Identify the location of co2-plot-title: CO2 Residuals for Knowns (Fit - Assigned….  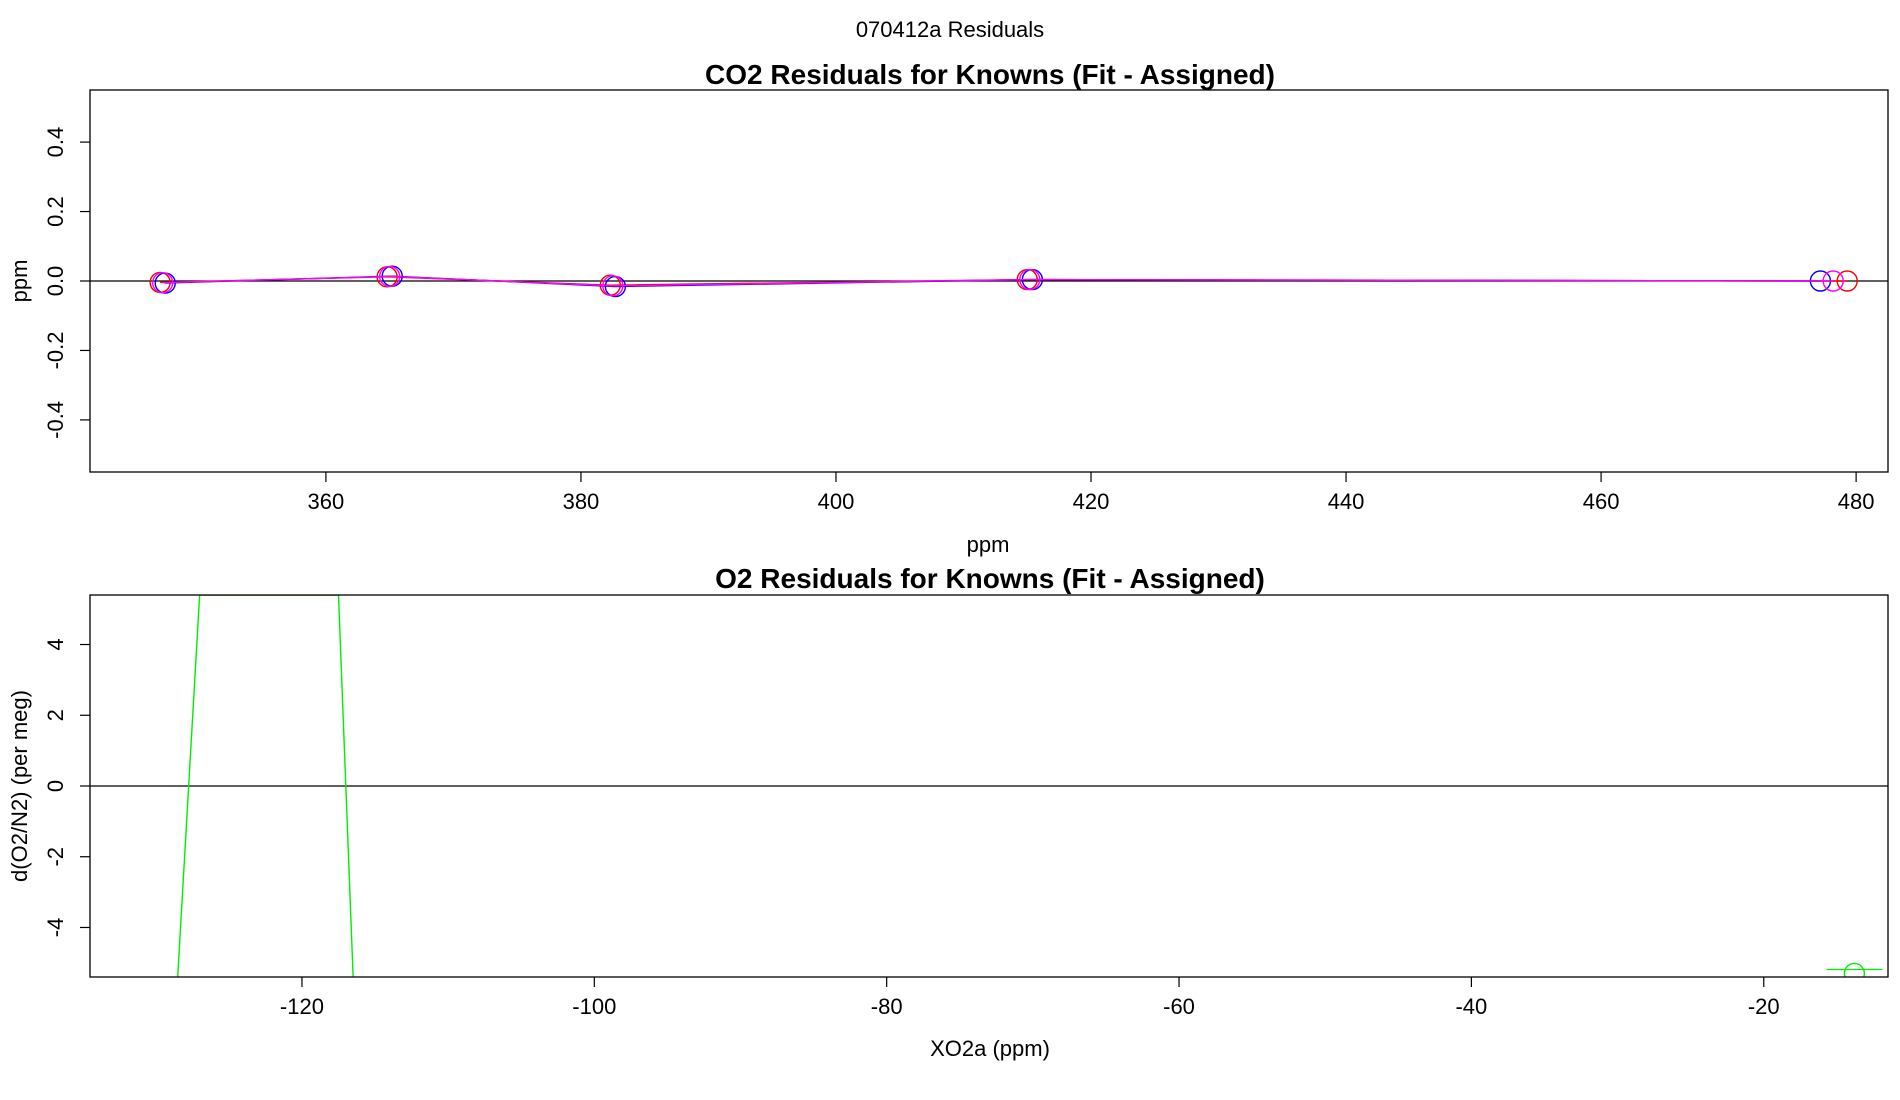
(990, 74).